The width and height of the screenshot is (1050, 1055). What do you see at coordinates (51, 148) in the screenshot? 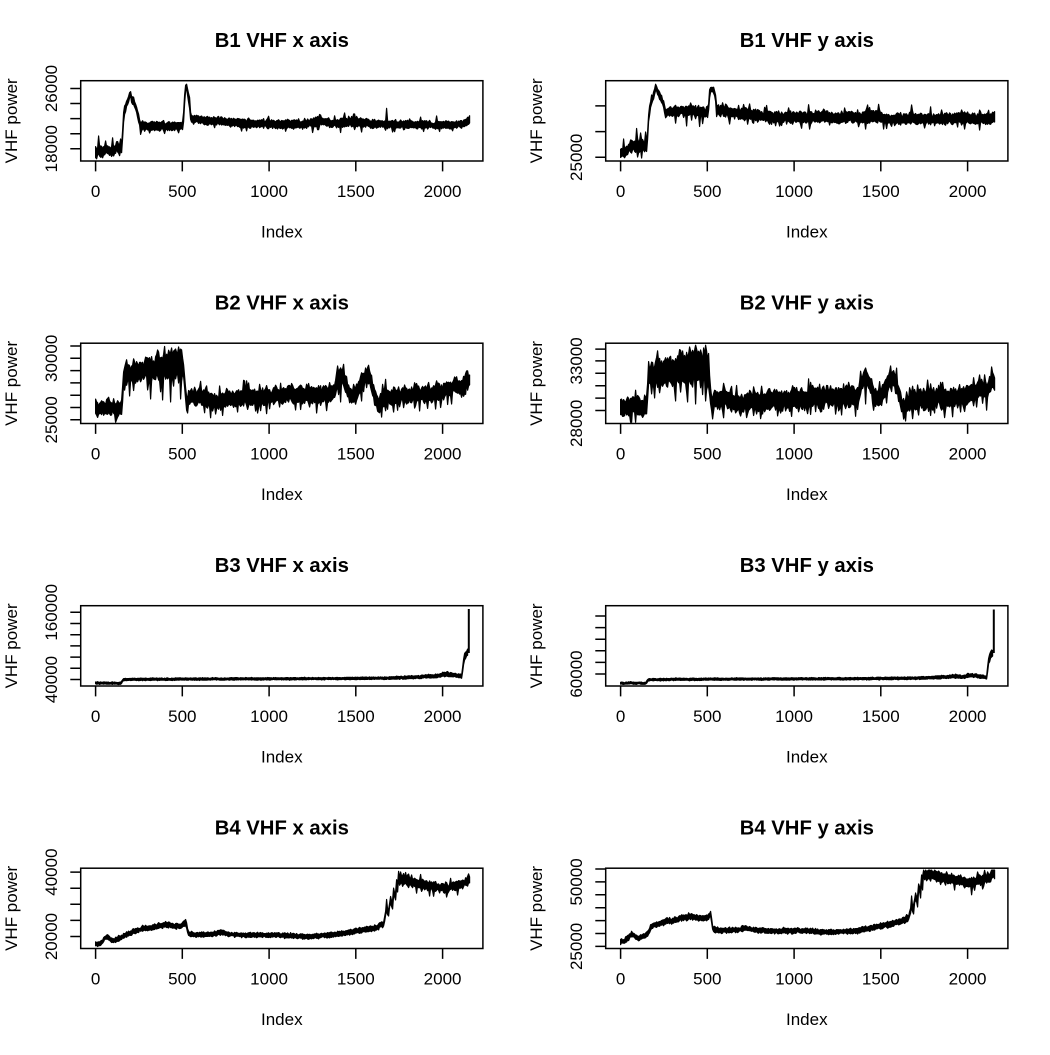
I see `svg-text: 18000` at bounding box center [51, 148].